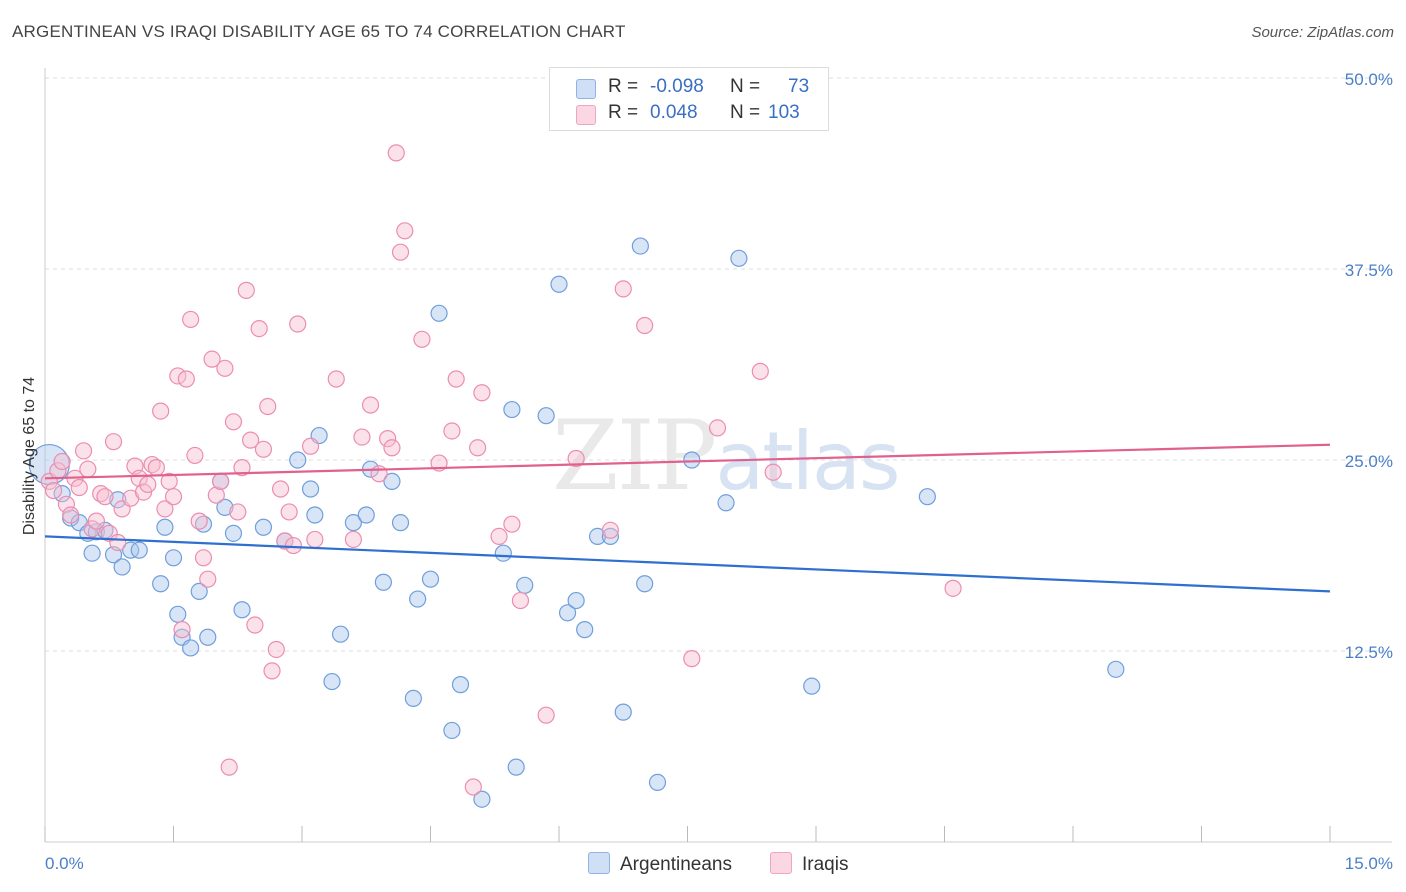 The image size is (1406, 892). Describe the element at coordinates (745, 112) in the screenshot. I see `legend-n-label: N =` at that location.